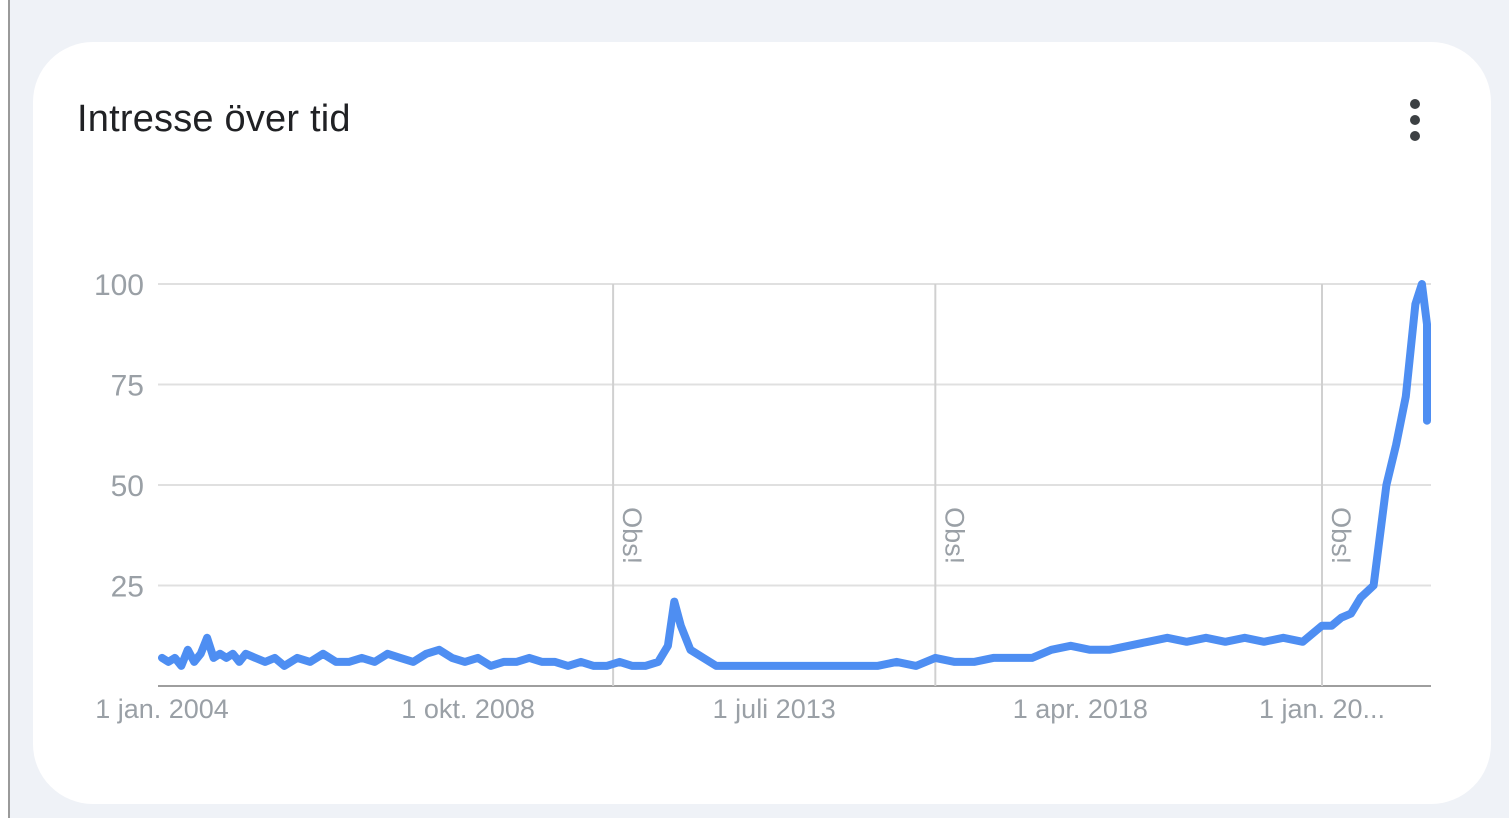  What do you see at coordinates (774, 709) in the screenshot?
I see `x-tick-label: 1 juli 2013` at bounding box center [774, 709].